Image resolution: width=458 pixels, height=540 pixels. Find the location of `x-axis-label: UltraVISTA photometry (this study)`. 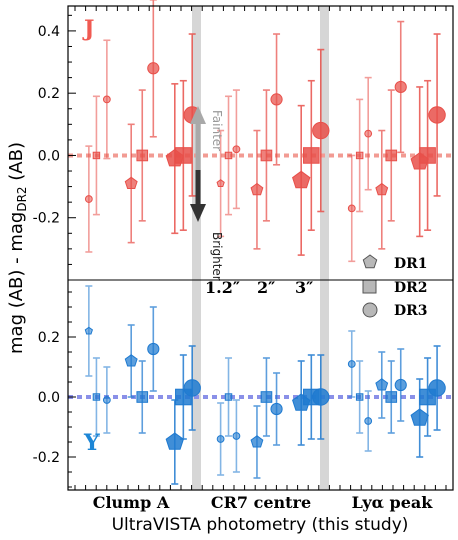

x-axis-label: UltraVISTA photometry (this study) is located at coordinates (260, 525).